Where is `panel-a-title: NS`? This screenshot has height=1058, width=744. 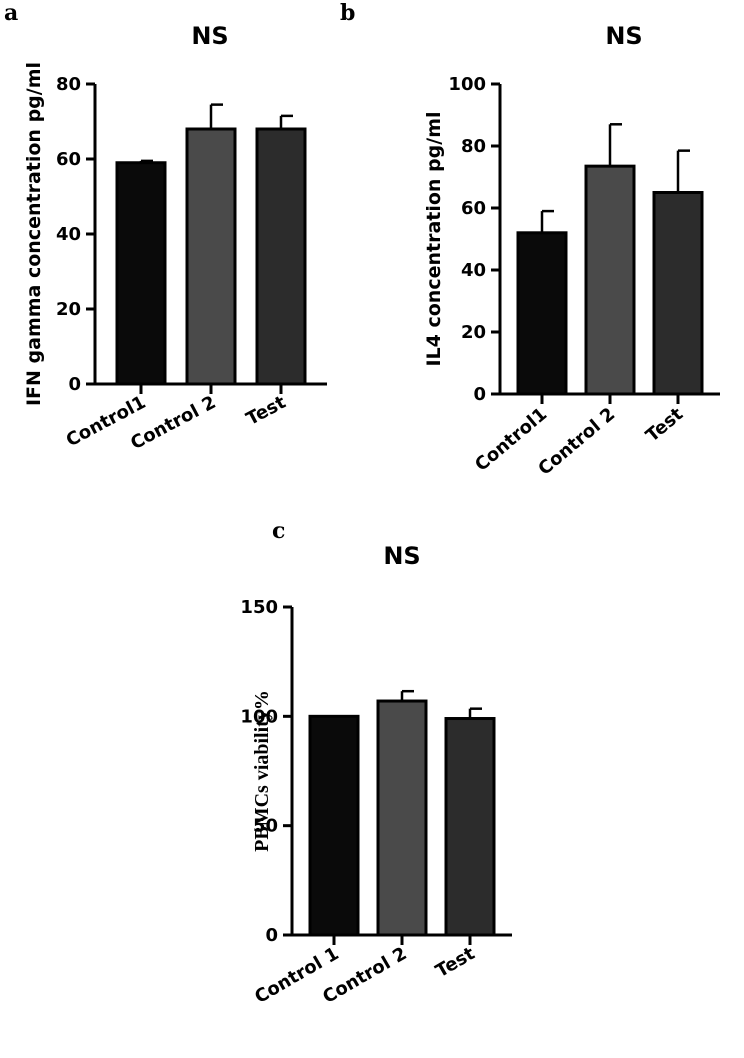
panel-a-title: NS is located at coordinates (209, 36).